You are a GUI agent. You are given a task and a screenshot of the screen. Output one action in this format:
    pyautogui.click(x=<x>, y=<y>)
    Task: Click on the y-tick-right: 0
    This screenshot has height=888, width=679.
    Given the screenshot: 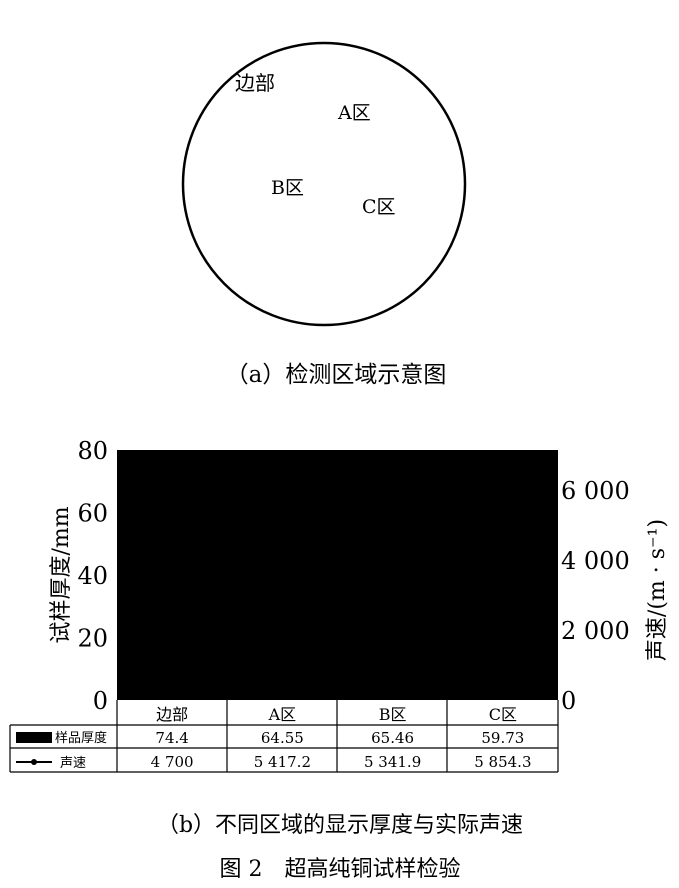 What is the action you would take?
    pyautogui.click(x=568, y=701)
    